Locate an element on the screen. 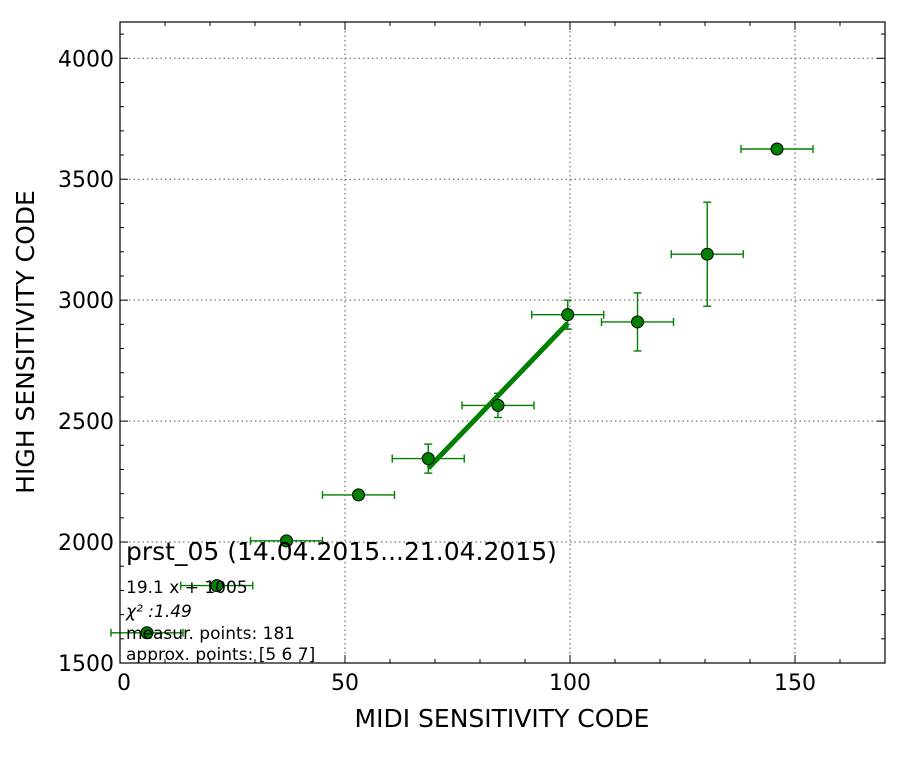 This screenshot has height=762, width=912. y-axis-label: HIGH SENSITIVITY CODE is located at coordinates (25, 342).